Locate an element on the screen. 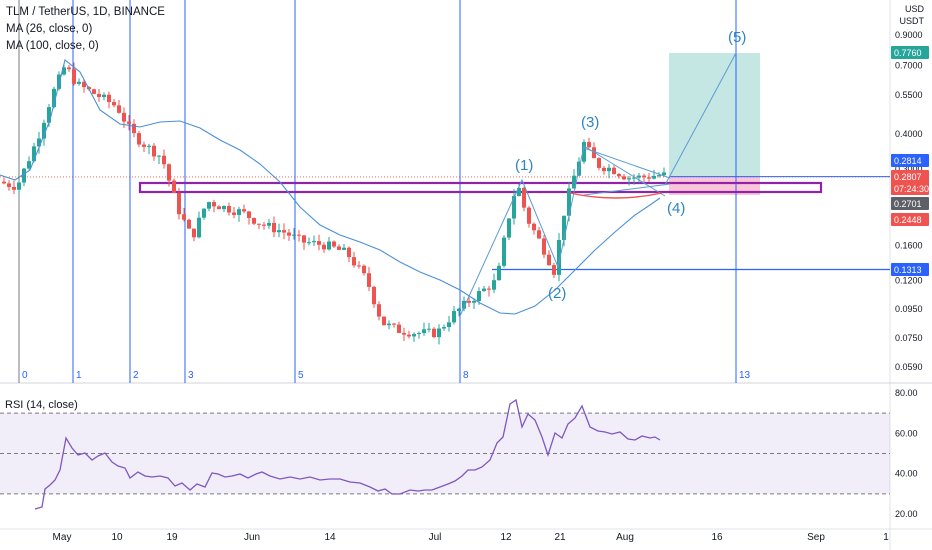  currency-label: USD USDT is located at coordinates (912, 15).